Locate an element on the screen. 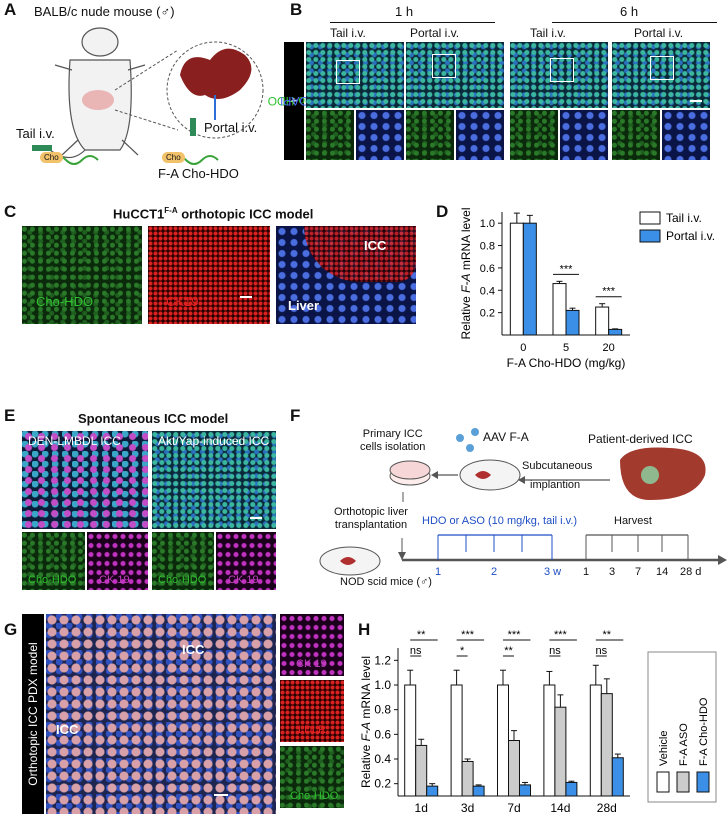 This screenshot has width=727, height=818. e-small-3: Cho-HDO is located at coordinates (183, 561).